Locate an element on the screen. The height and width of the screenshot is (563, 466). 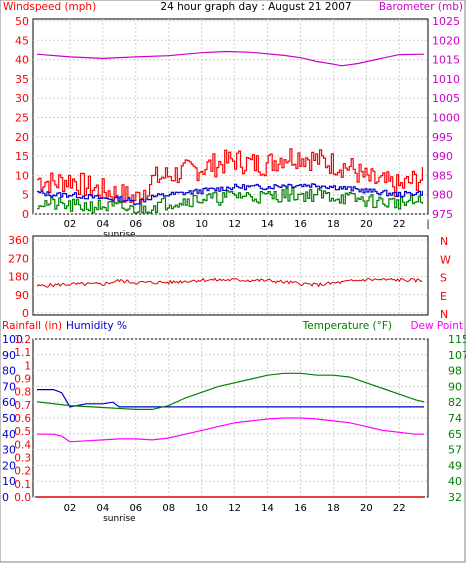
y-tick-humidity-label: 60 is located at coordinates (9, 402).